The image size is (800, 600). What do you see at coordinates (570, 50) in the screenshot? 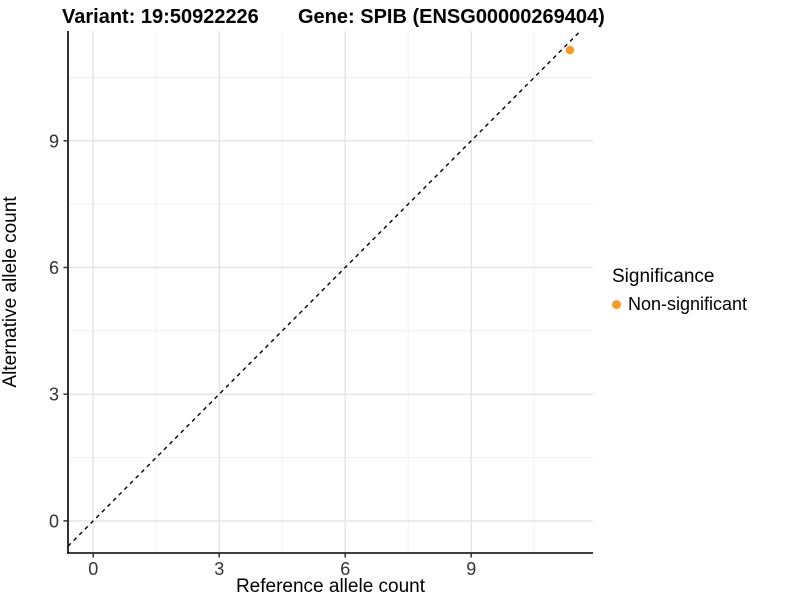
I see `data-point` at bounding box center [570, 50].